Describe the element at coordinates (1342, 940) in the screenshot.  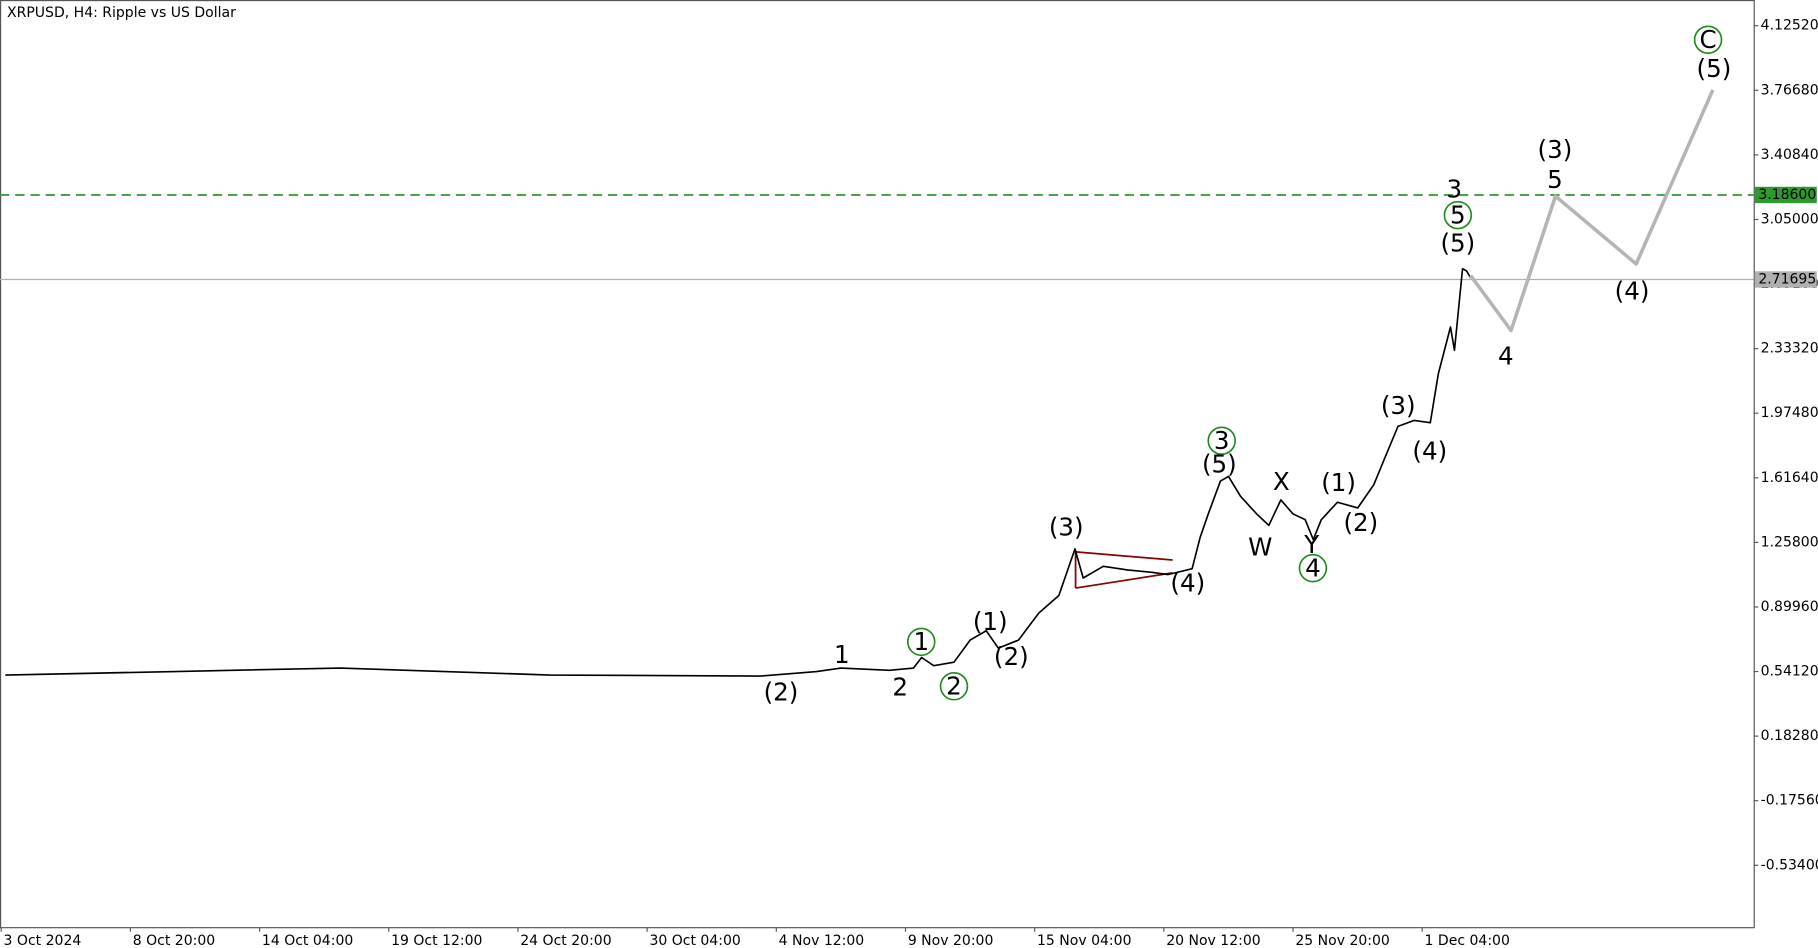
I see `x-tick-label: 25 Nov 20:00` at that location.